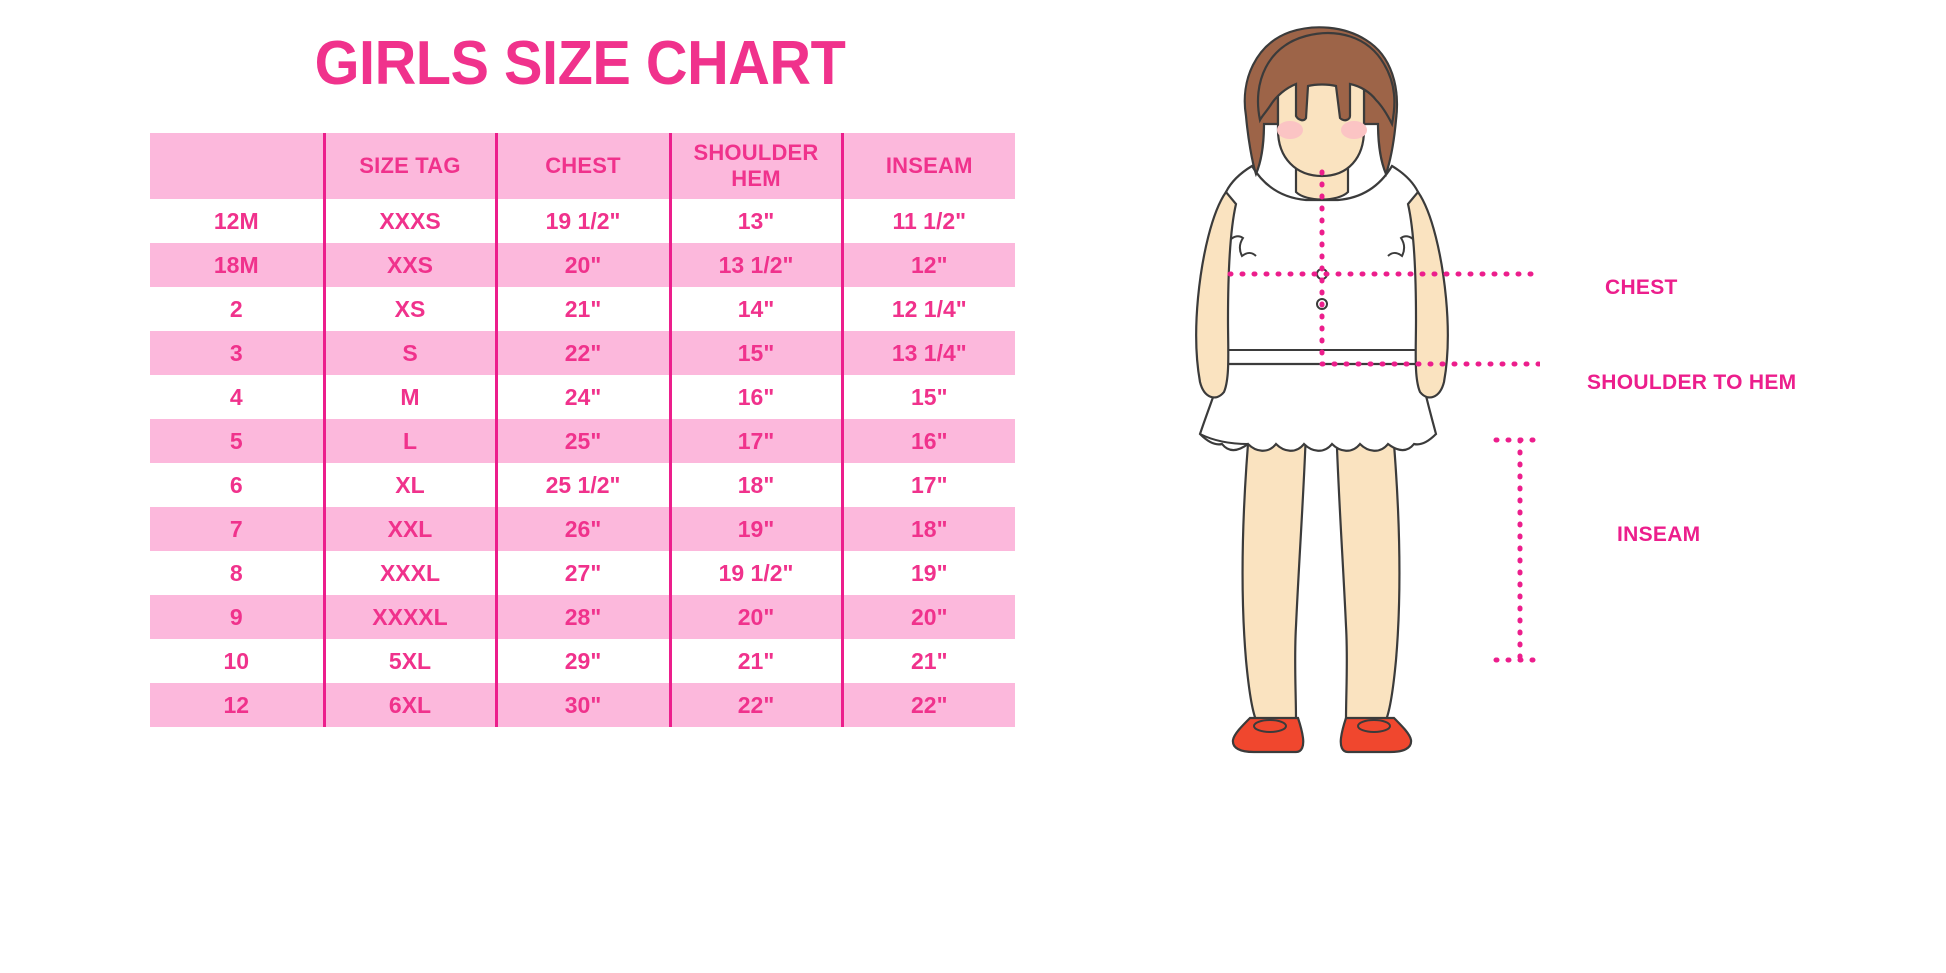 Image resolution: width=1946 pixels, height=973 pixels. What do you see at coordinates (927, 265) in the screenshot?
I see `cell-inseam: 12"` at bounding box center [927, 265].